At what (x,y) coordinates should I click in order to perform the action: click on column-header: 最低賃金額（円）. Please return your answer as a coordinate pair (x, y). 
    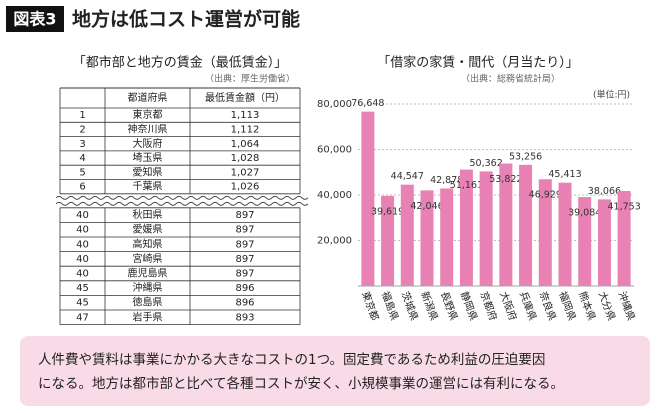
    Looking at the image, I should click on (245, 97).